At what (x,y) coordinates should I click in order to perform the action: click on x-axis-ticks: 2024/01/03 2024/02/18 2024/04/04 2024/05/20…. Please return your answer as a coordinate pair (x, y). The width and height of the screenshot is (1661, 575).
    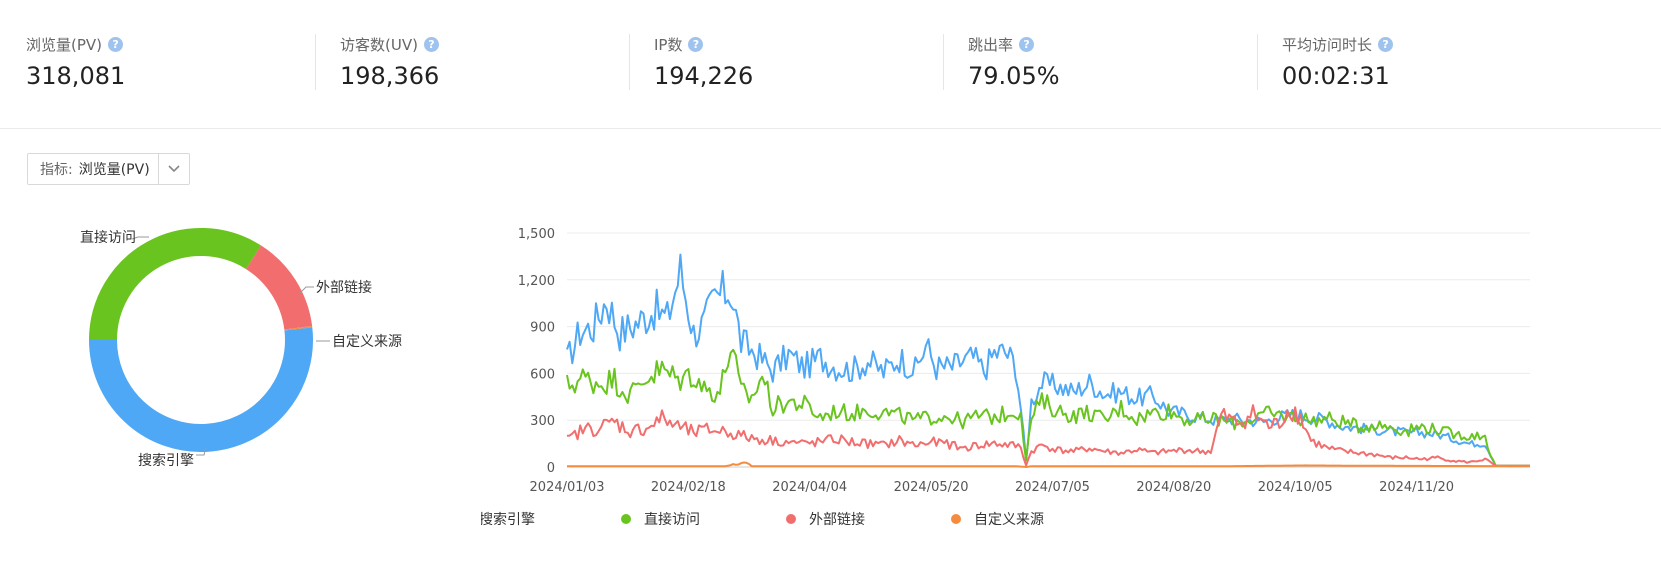
    Looking at the image, I should click on (992, 487).